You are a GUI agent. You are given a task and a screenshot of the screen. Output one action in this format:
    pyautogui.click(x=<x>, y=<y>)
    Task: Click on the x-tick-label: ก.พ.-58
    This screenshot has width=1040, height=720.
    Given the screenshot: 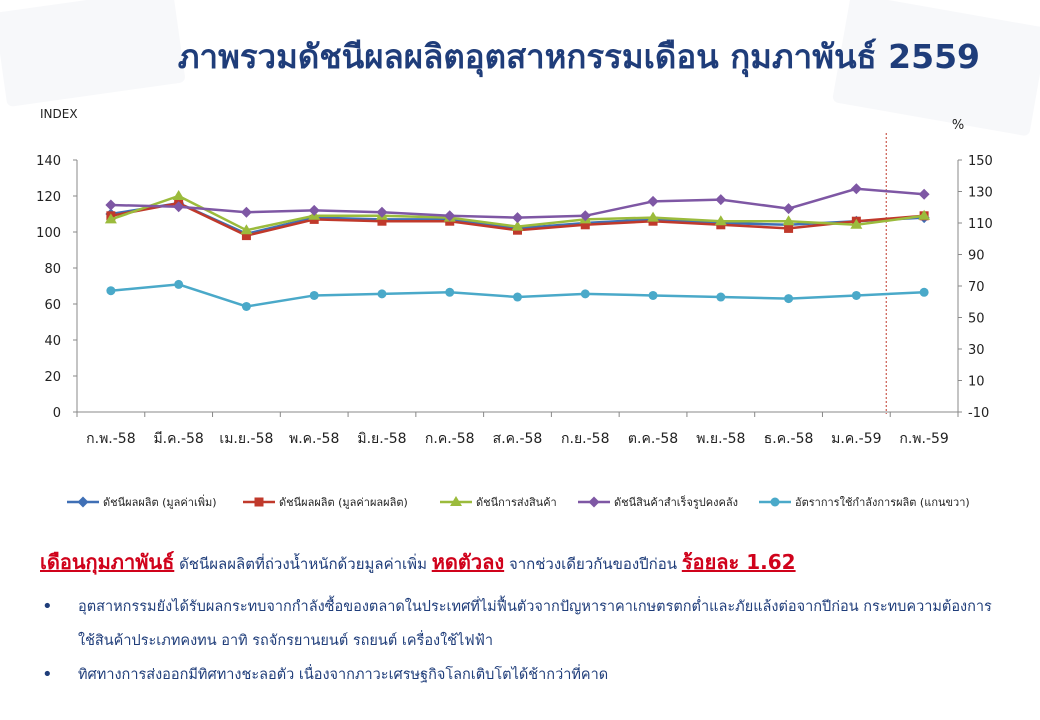 What is the action you would take?
    pyautogui.click(x=110, y=439)
    